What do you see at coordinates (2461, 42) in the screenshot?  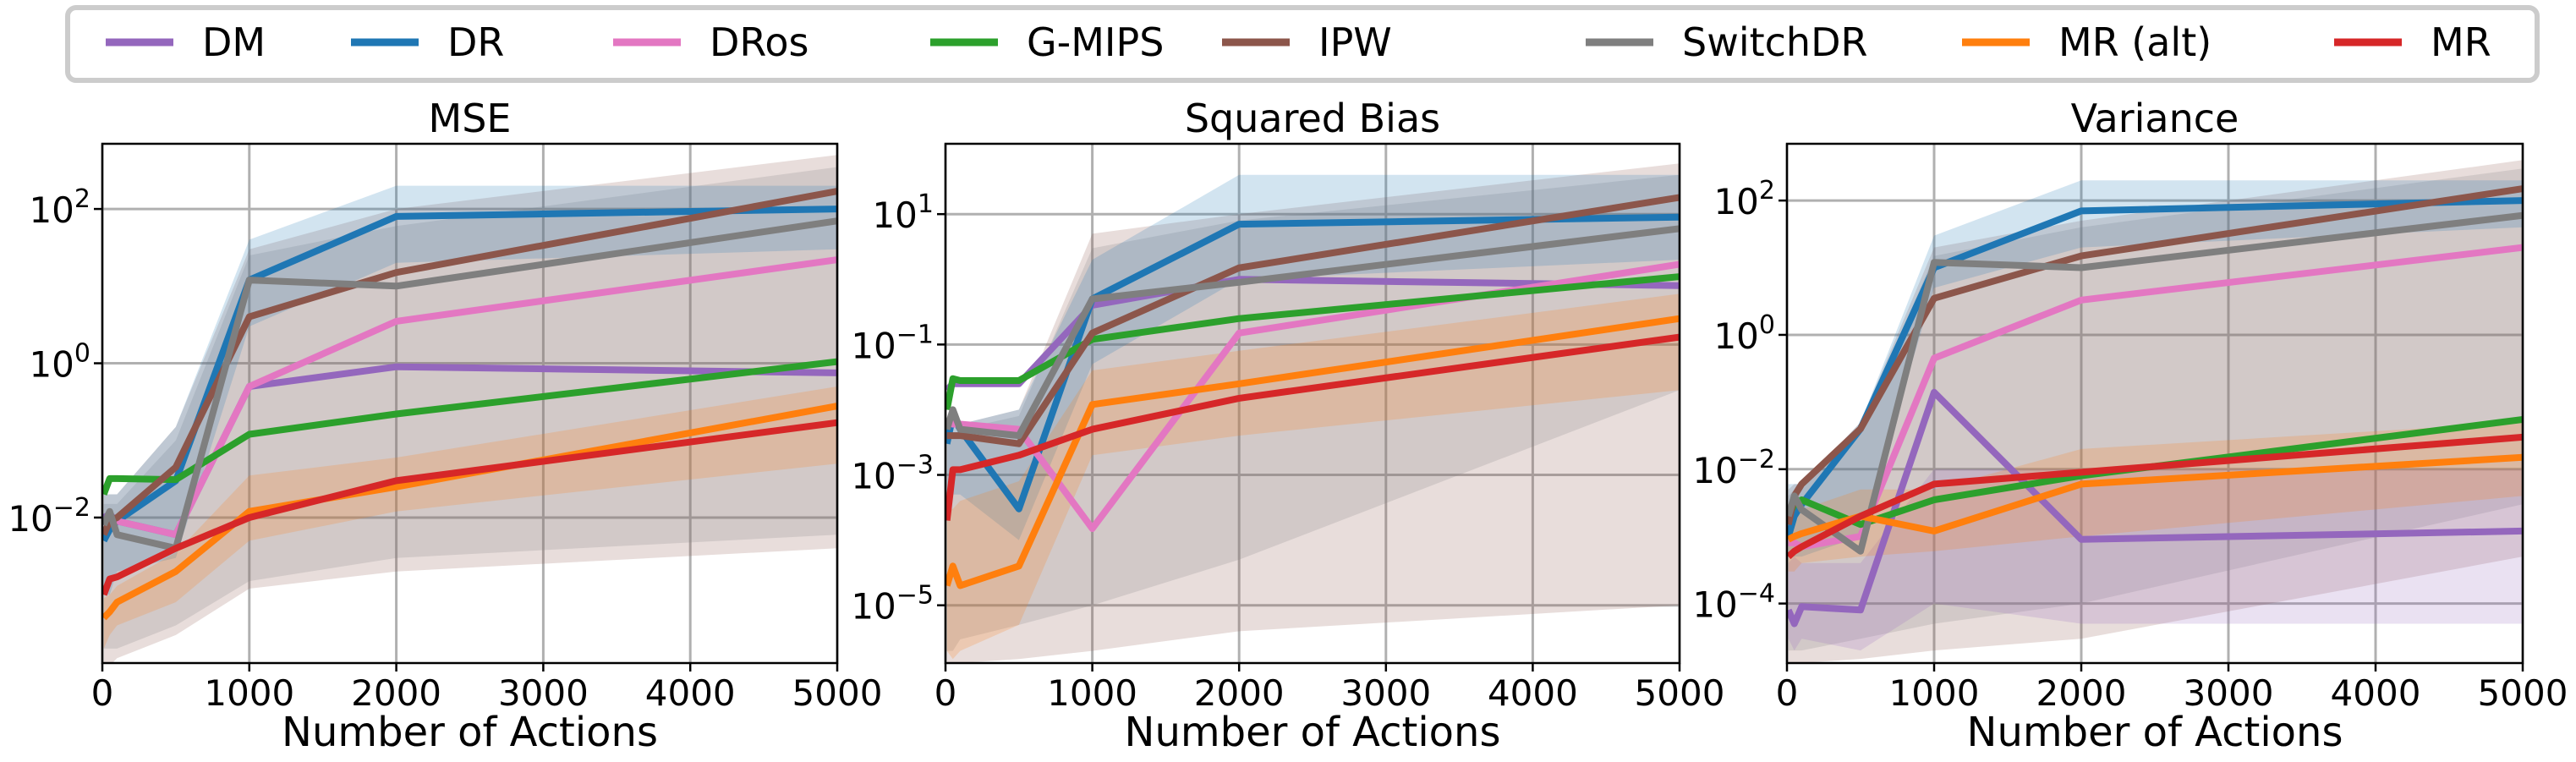 I see `legend-label-mr: MR` at bounding box center [2461, 42].